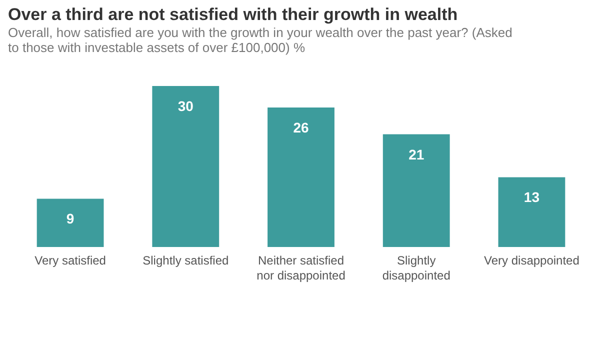 This screenshot has width=602, height=341. I want to click on chart-subtitle: Overall, how satisfied are you with the growth in your wealth over the past year? (Asked to those with investable assets of over £100,000) %, so click(260, 40).